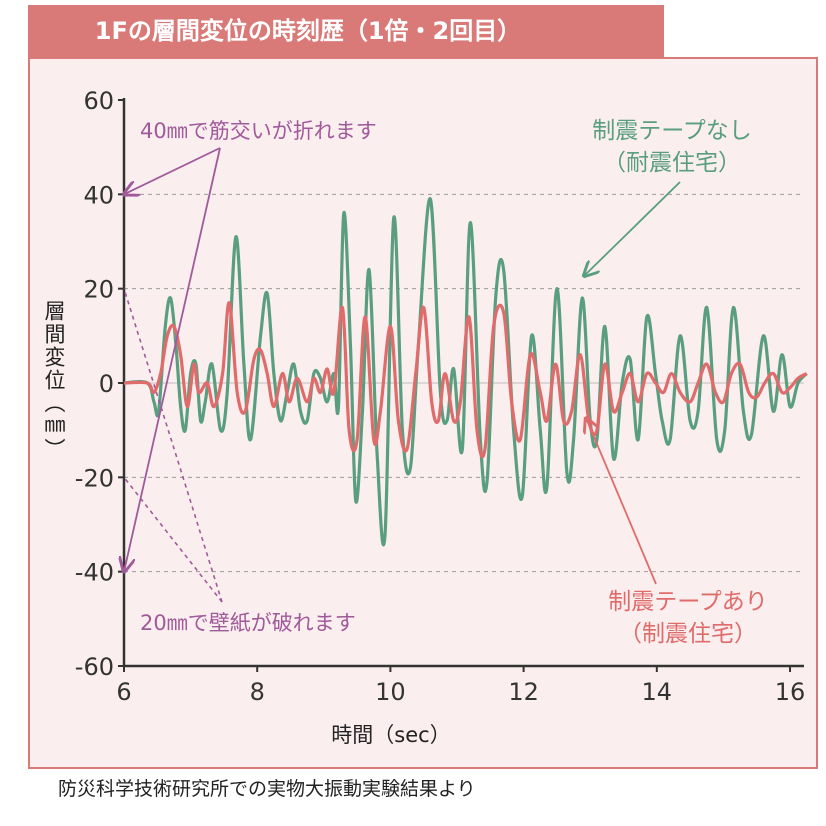 This screenshot has height=826, width=826. What do you see at coordinates (94, 478) in the screenshot?
I see `y-tick-label: -20` at bounding box center [94, 478].